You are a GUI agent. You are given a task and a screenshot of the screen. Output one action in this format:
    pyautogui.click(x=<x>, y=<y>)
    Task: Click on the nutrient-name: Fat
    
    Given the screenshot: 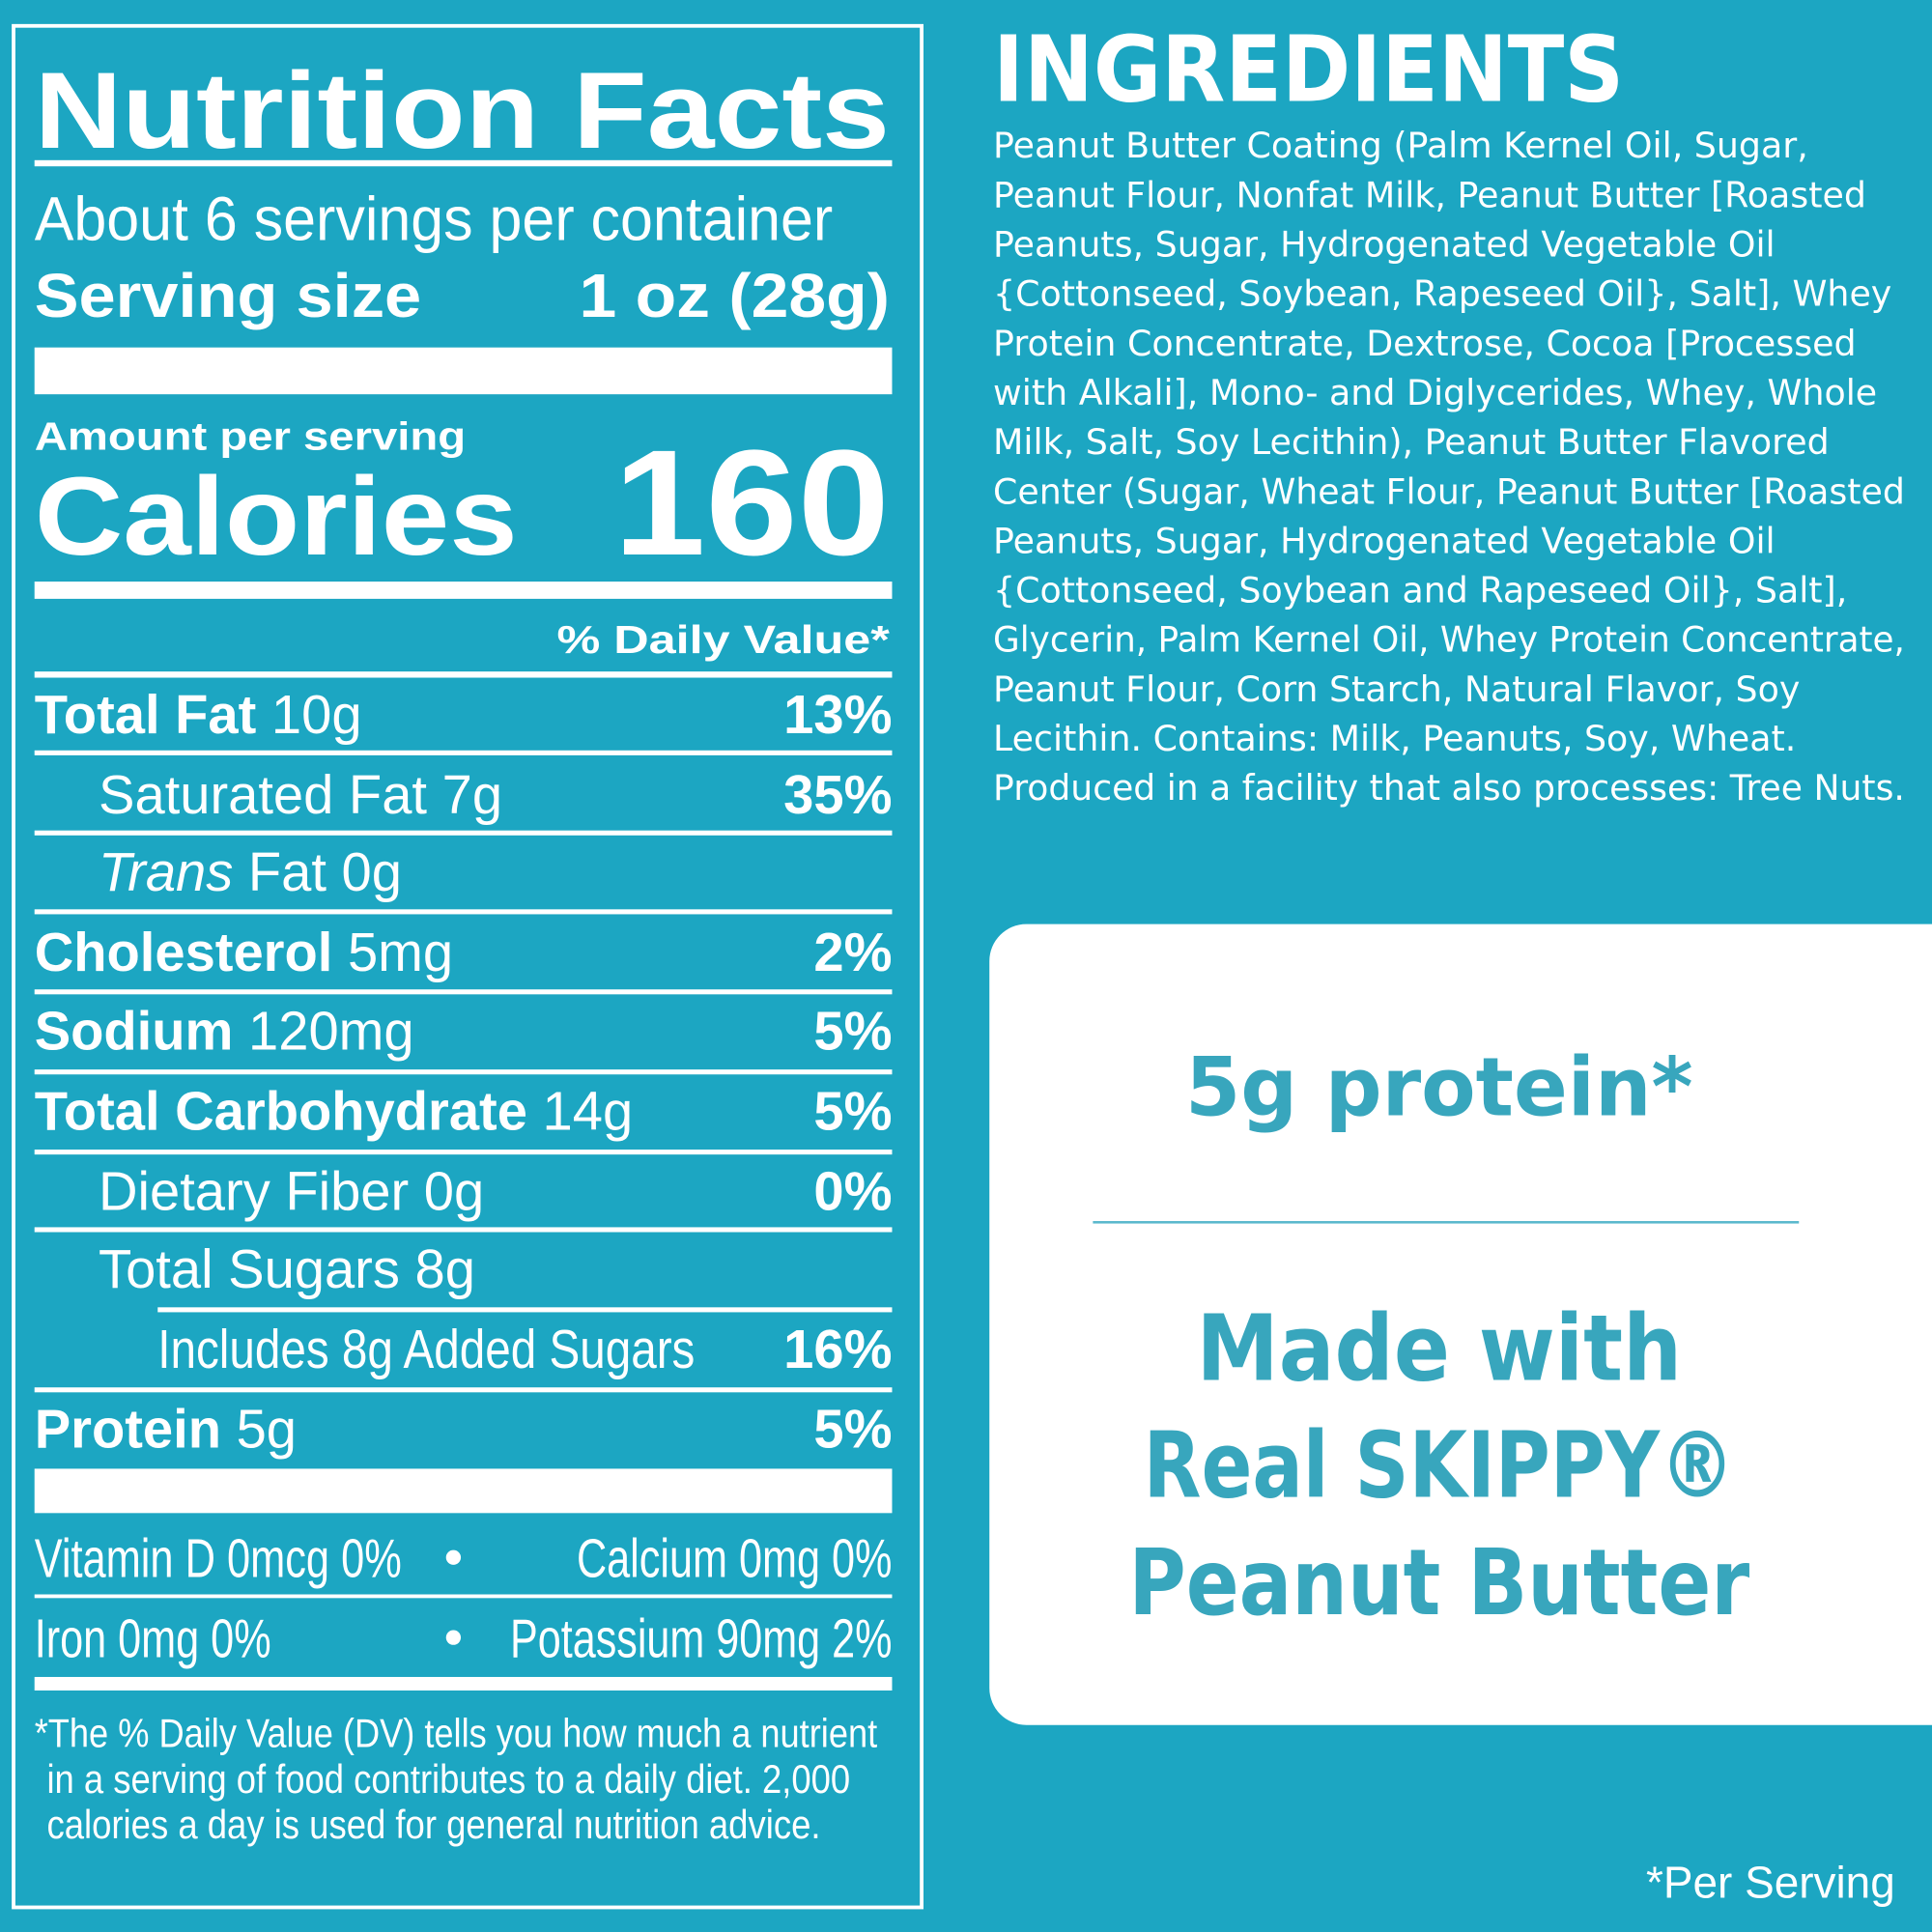 What is the action you would take?
    pyautogui.click(x=287, y=871)
    